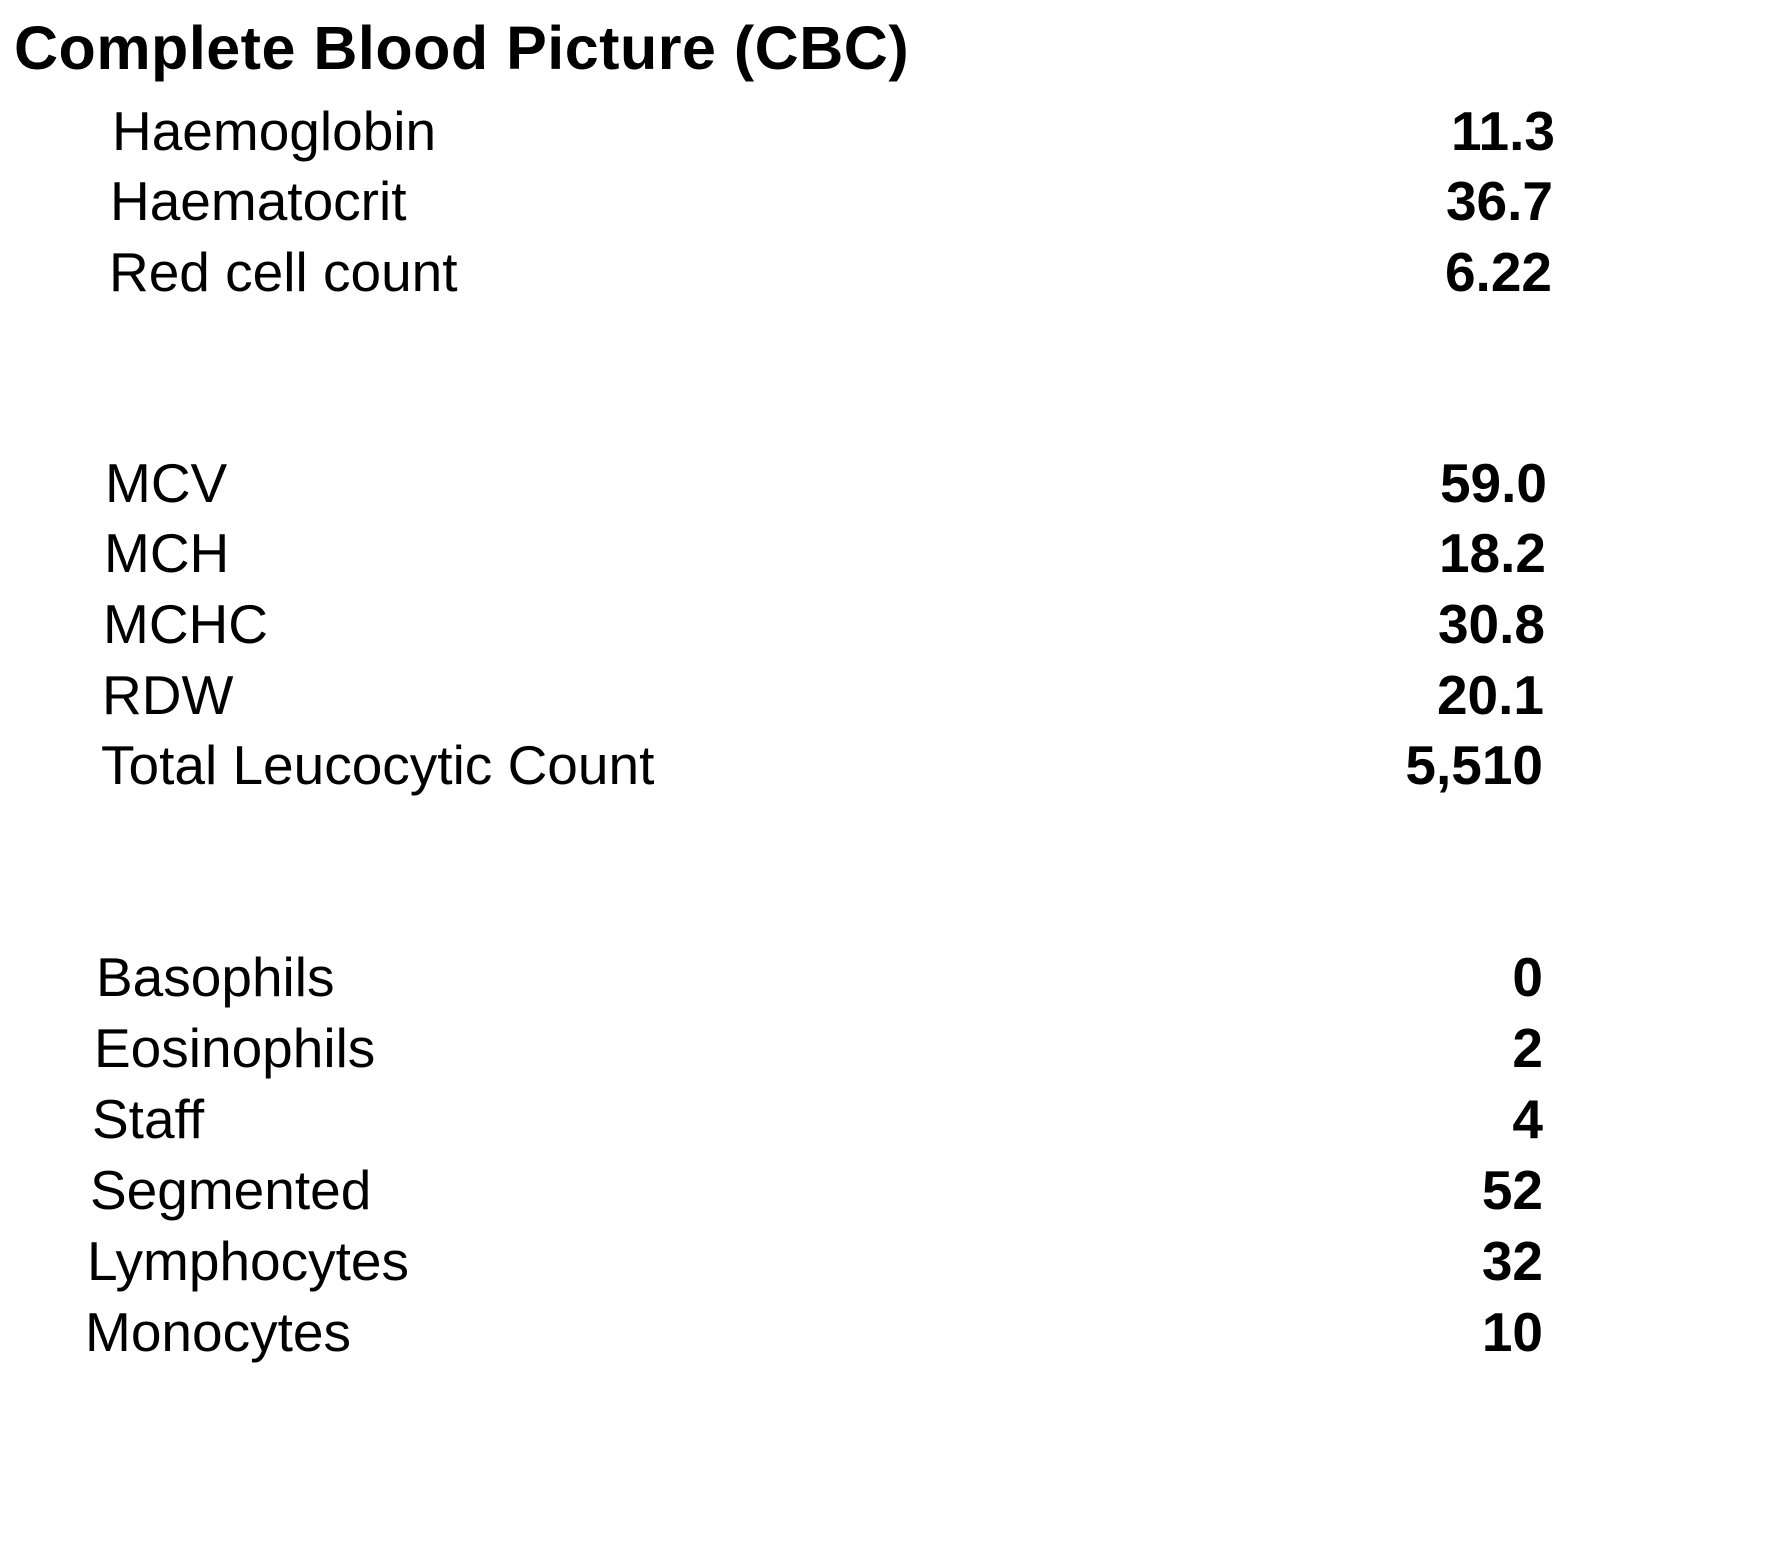 Image resolution: width=1783 pixels, height=1557 pixels. I want to click on result-row-red-cell-count: Red cell count 6.22, so click(830, 280).